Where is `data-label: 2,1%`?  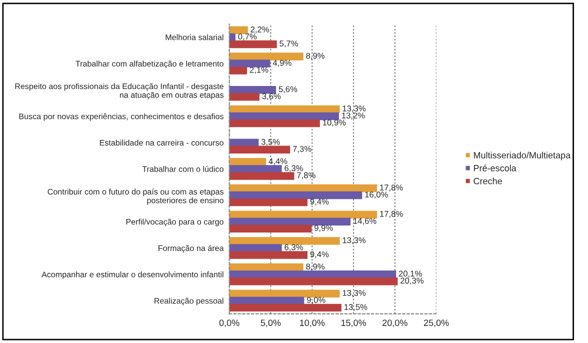 data-label: 2,1% is located at coordinates (259, 70).